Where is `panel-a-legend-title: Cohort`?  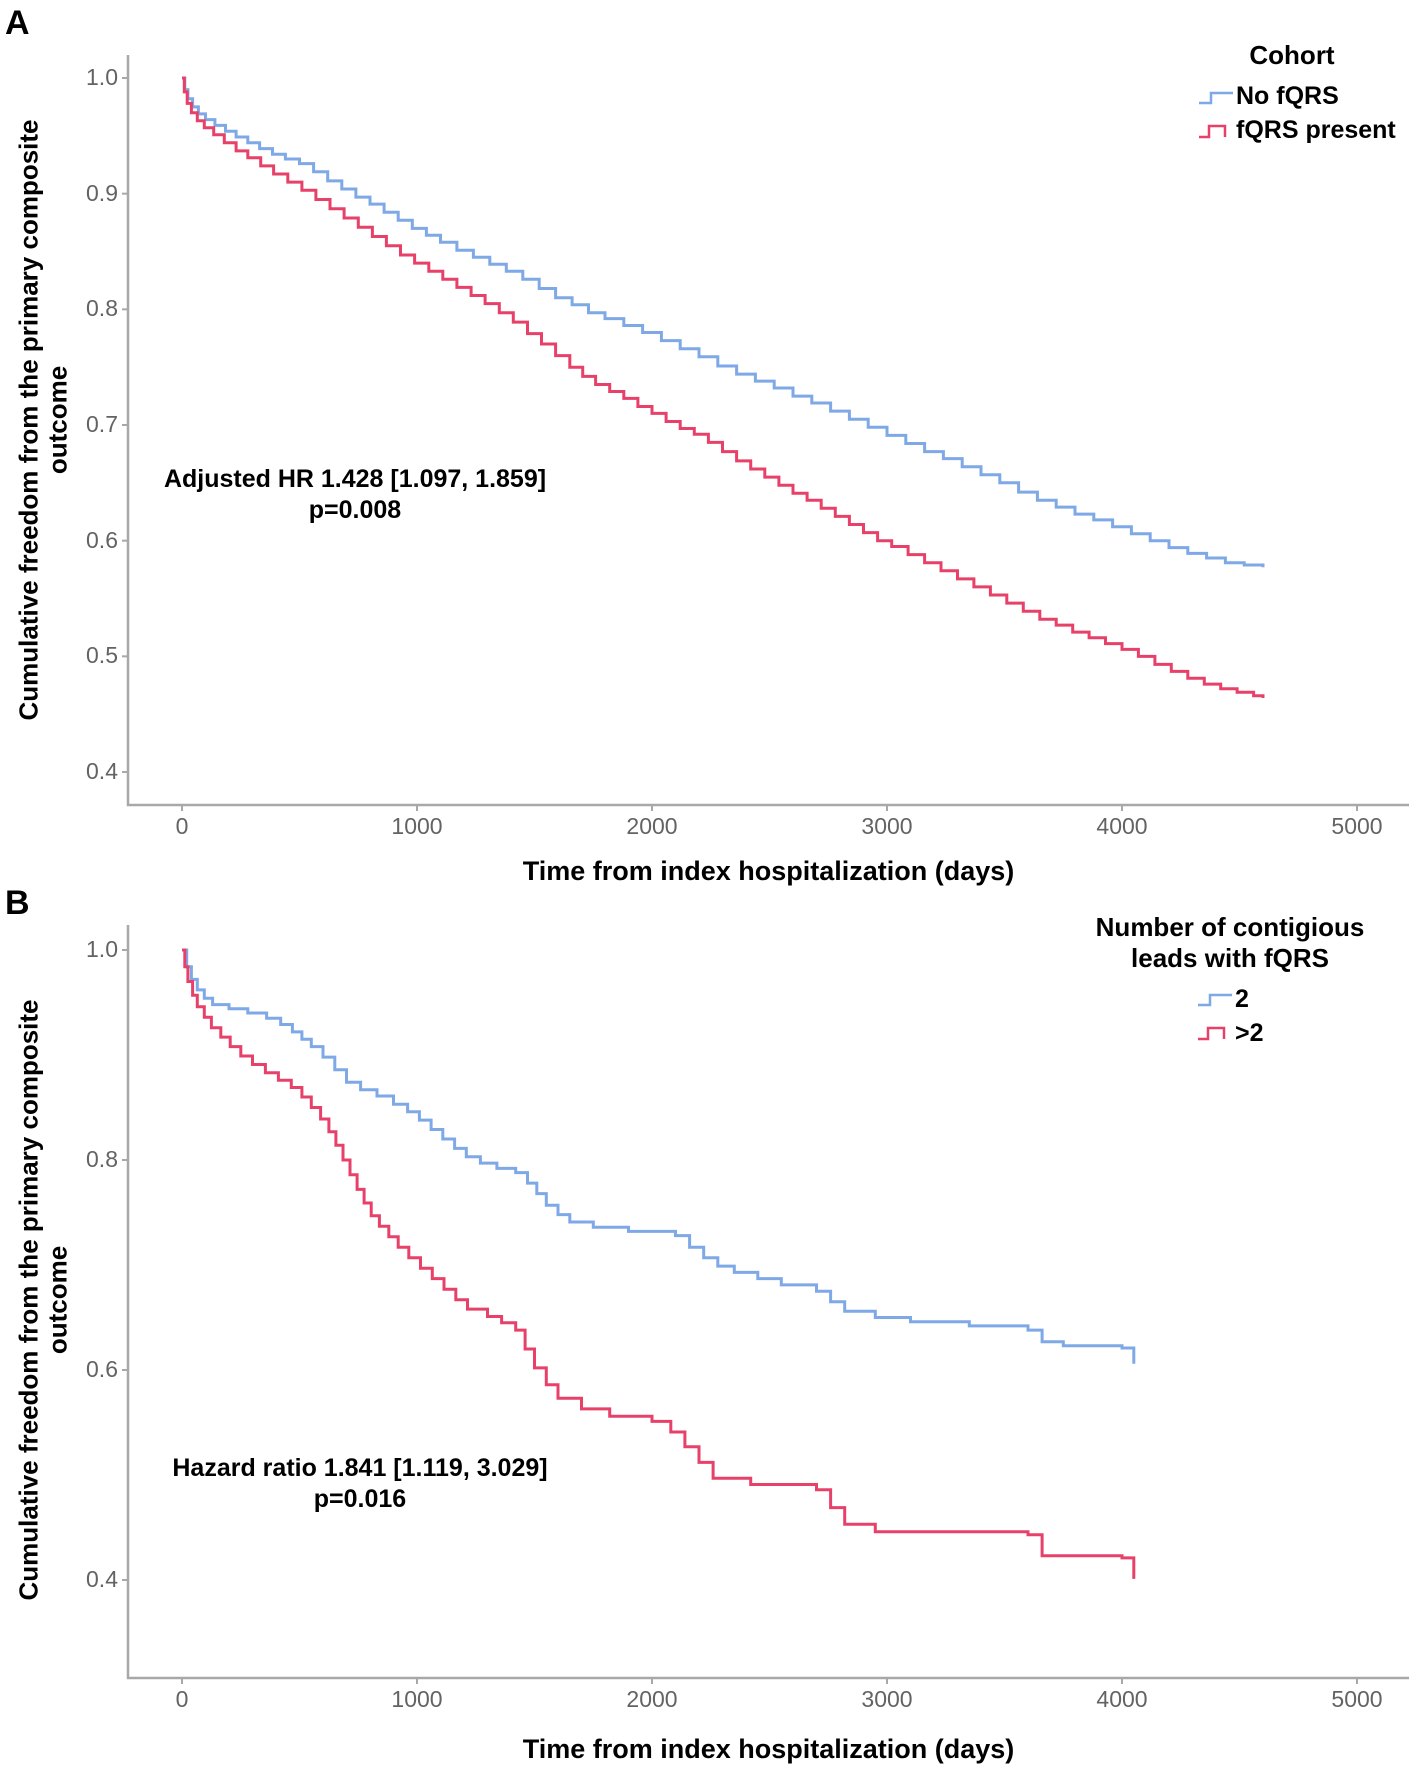
panel-a-legend-title: Cohort is located at coordinates (1292, 55).